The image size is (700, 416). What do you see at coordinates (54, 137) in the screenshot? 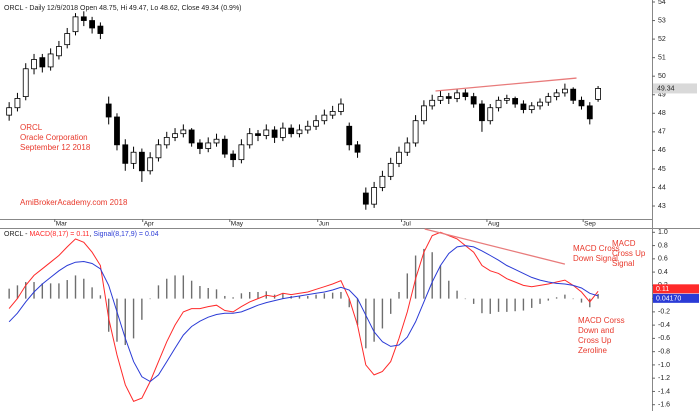
I see `annotation: Oracle Corporation` at bounding box center [54, 137].